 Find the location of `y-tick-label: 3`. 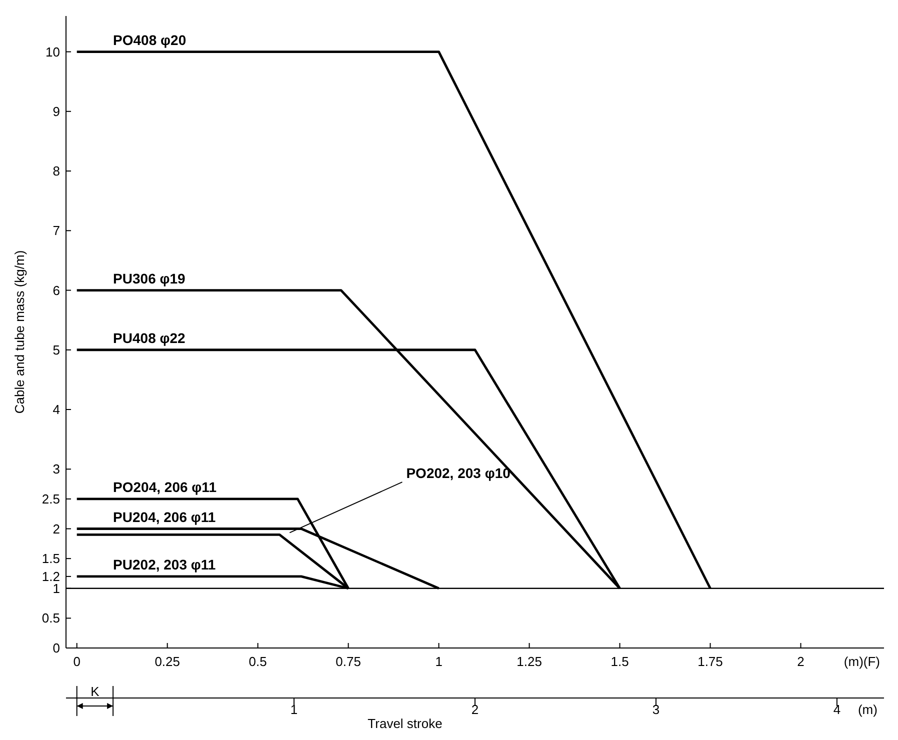

y-tick-label: 3 is located at coordinates (56, 469).